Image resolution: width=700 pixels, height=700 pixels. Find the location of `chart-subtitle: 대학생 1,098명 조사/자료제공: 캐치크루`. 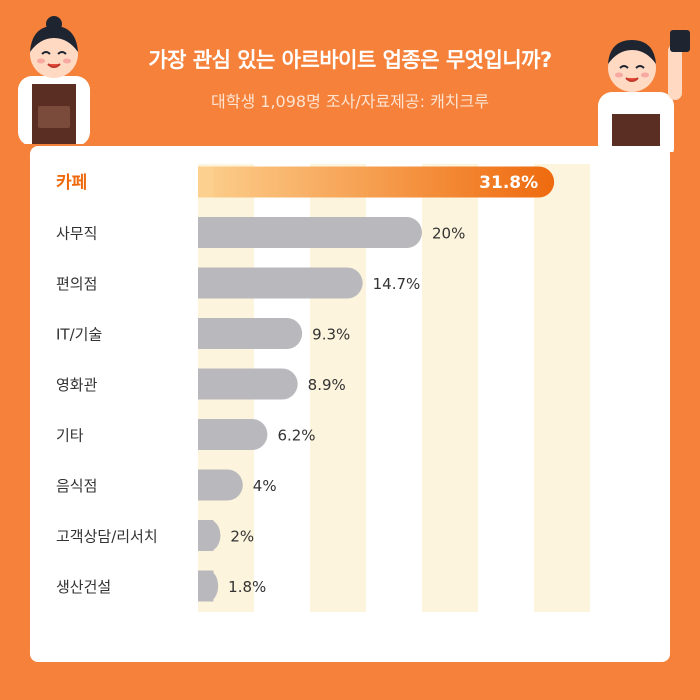

chart-subtitle: 대학생 1,098명 조사/자료제공: 캐치크루 is located at coordinates (350, 101).